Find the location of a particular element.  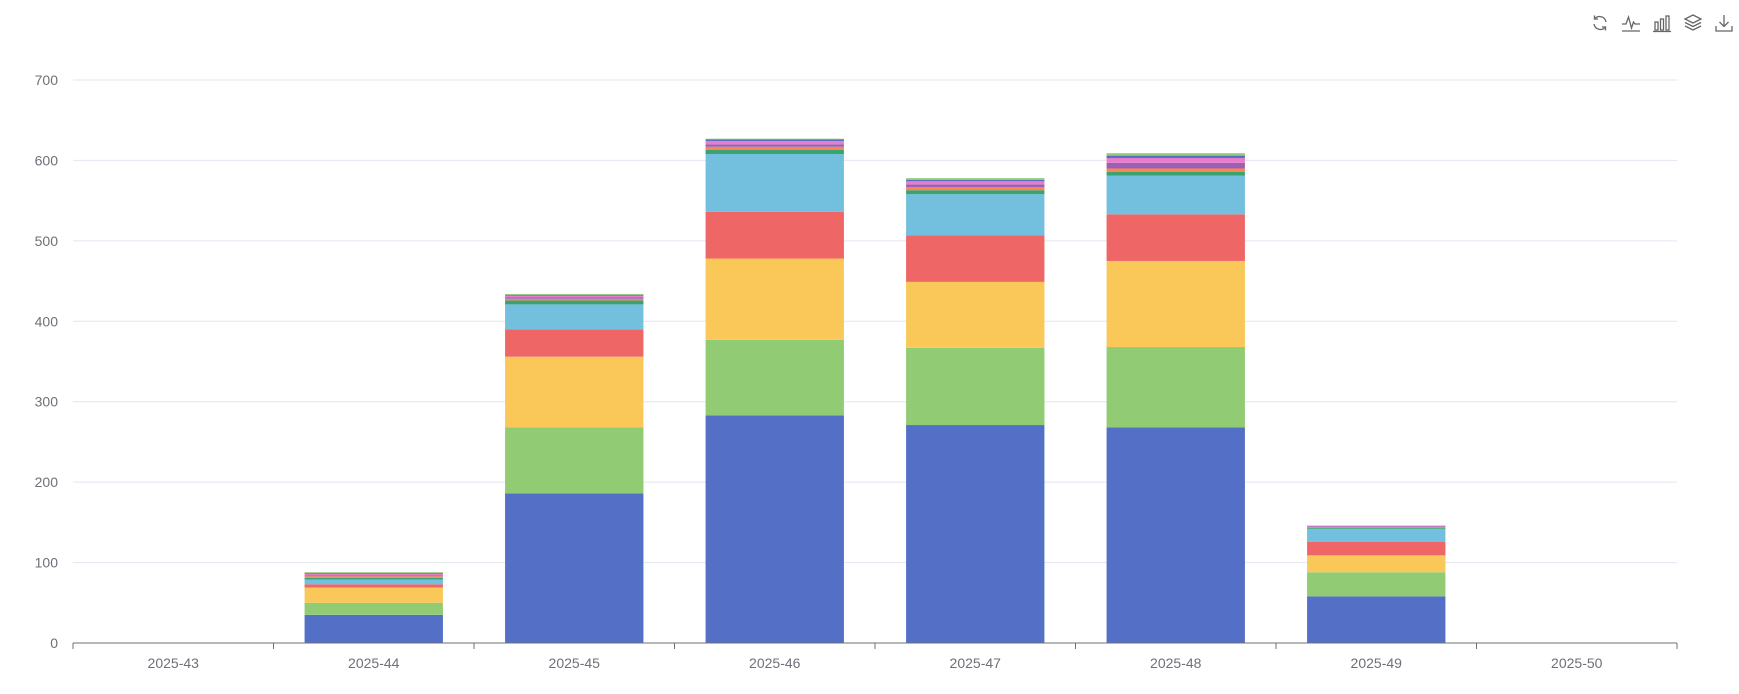

bar-segment-2025-44-s8 is located at coordinates (373, 576).